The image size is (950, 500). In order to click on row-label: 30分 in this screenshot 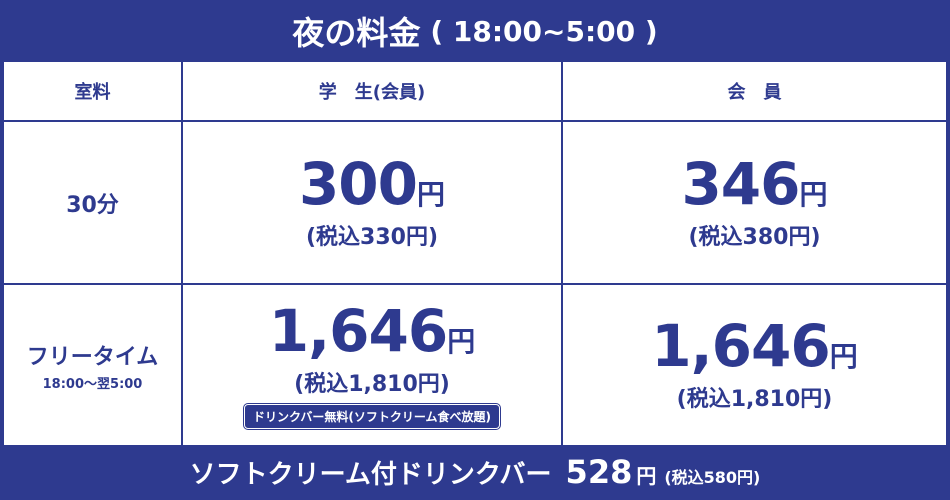, I will do `click(92, 205)`.